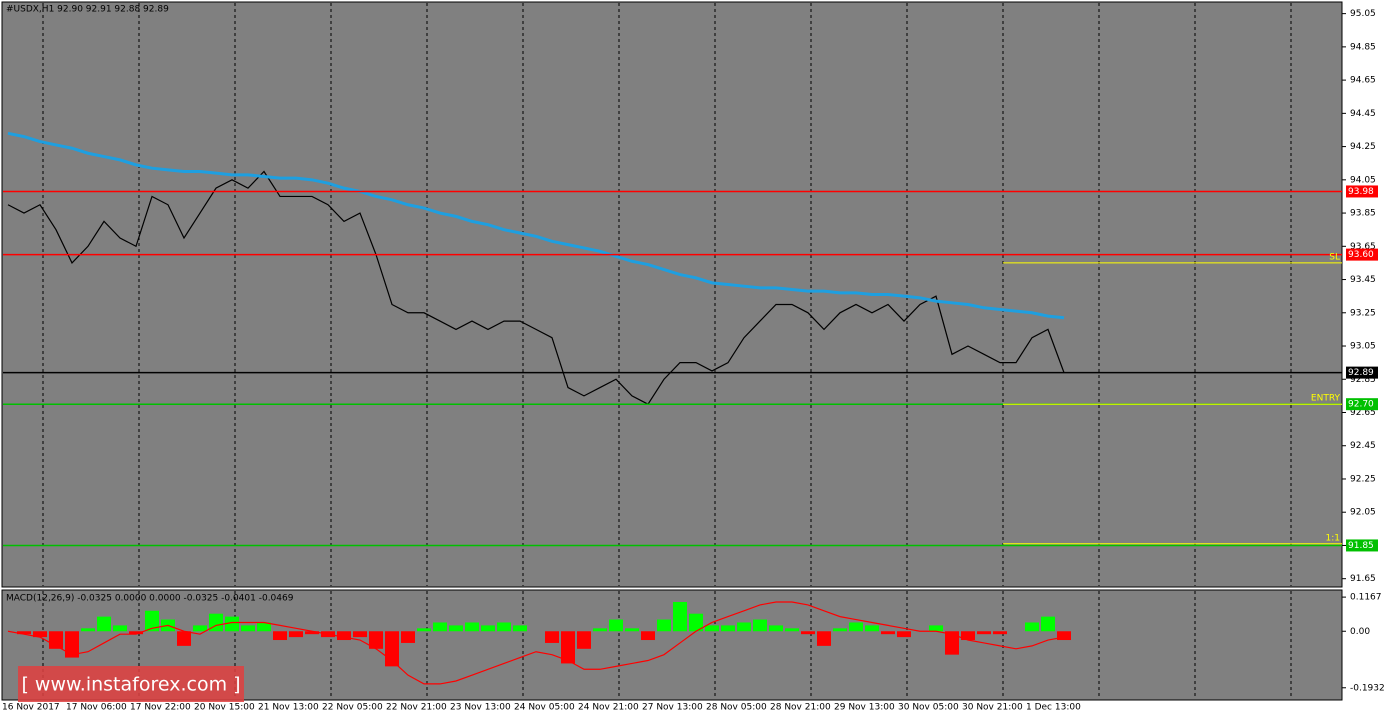 This screenshot has height=716, width=1384. I want to click on x-tick-label: 16 Nov 2017, so click(31, 708).